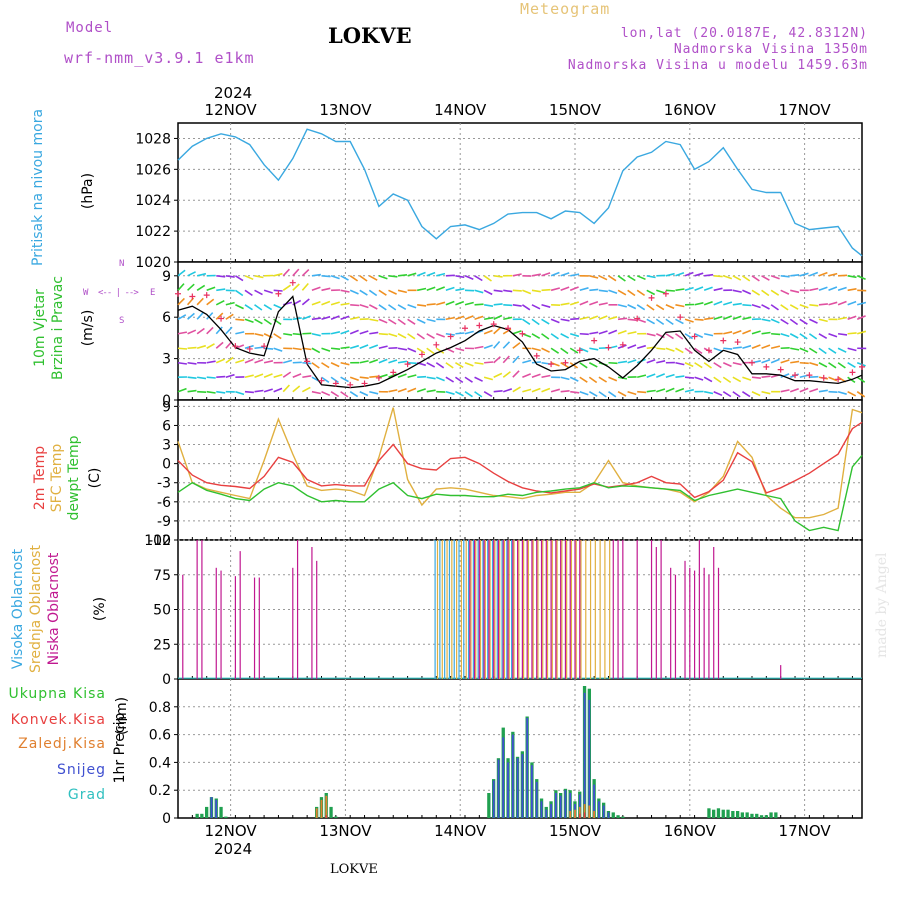 Image resolution: width=900 pixels, height=900 pixels. Describe the element at coordinates (231, 110) in the screenshot. I see `day-label-top: 12NOV` at that location.